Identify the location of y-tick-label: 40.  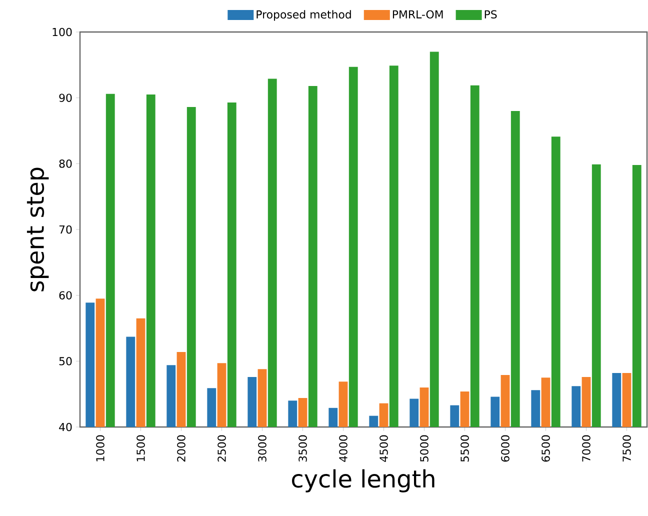
(65, 427).